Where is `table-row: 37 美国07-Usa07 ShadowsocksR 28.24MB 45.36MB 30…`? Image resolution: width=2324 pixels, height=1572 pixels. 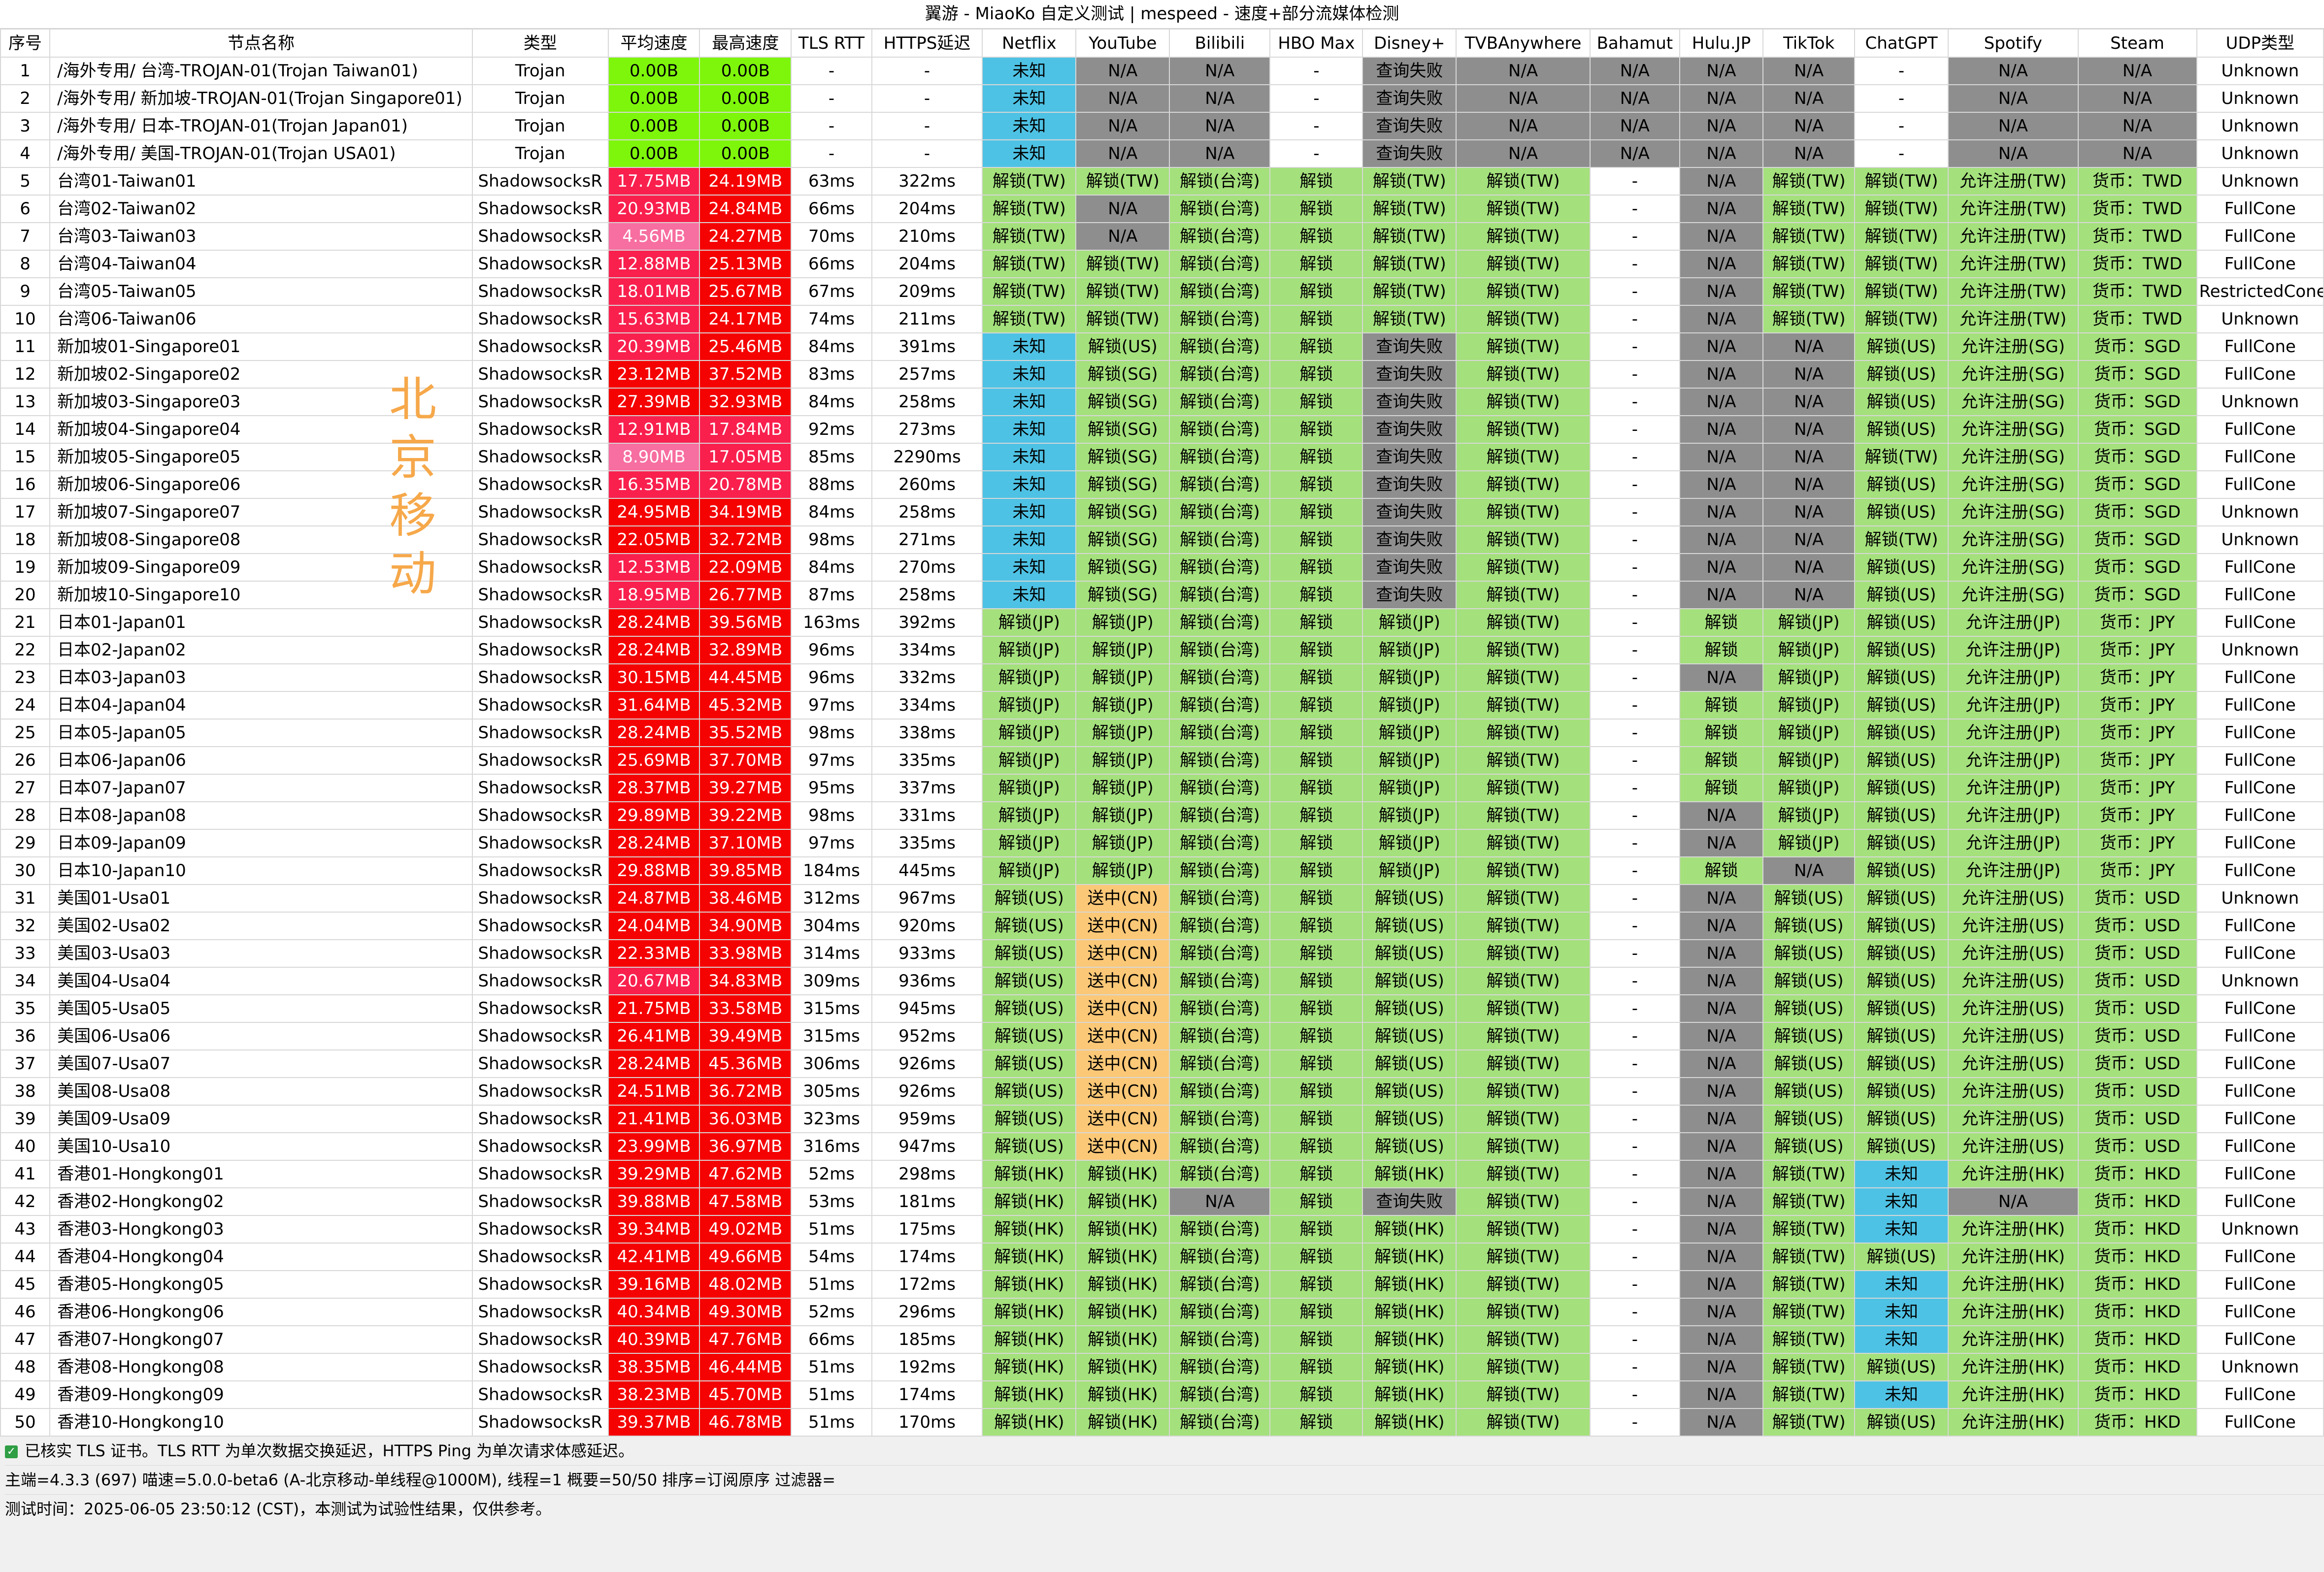
table-row: 37 美国07-Usa07 ShadowsocksR 28.24MB 45.36MB 30… is located at coordinates (1162, 1063).